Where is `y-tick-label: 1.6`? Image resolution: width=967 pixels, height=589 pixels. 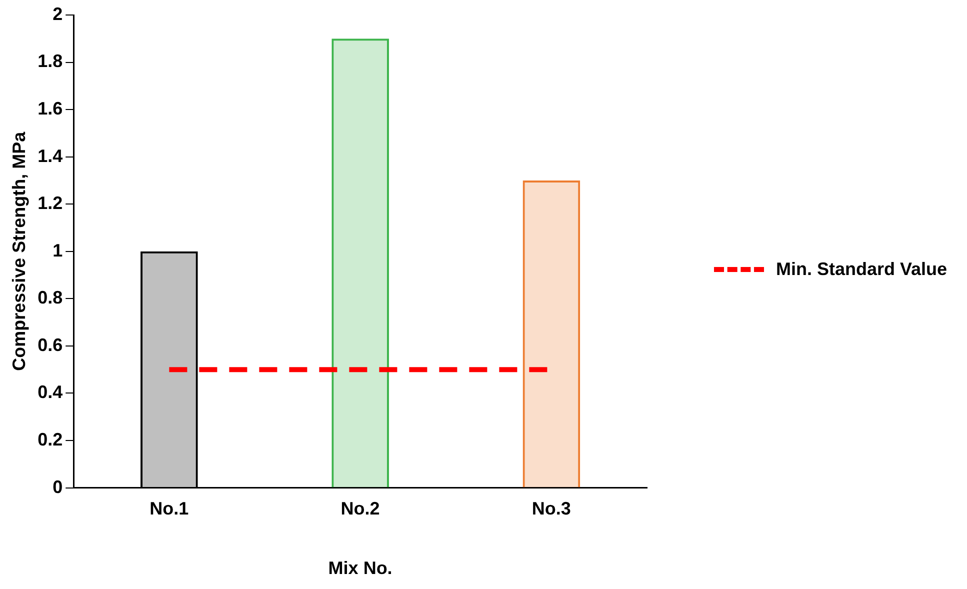 y-tick-label: 1.6 is located at coordinates (50, 108).